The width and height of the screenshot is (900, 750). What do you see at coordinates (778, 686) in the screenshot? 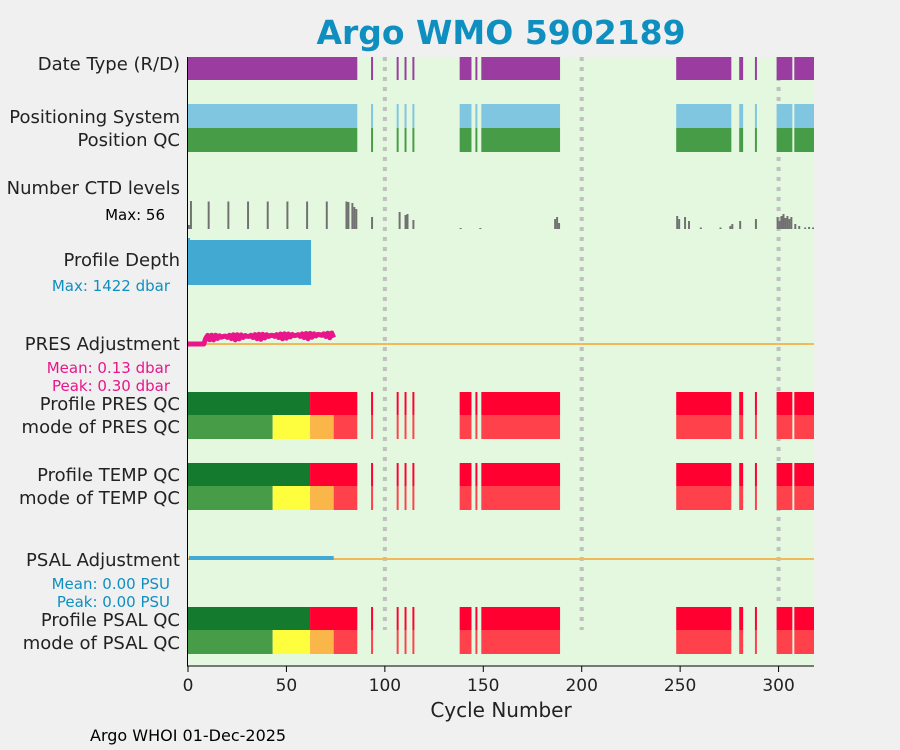
I see `x-tick-label: 300` at bounding box center [778, 686].